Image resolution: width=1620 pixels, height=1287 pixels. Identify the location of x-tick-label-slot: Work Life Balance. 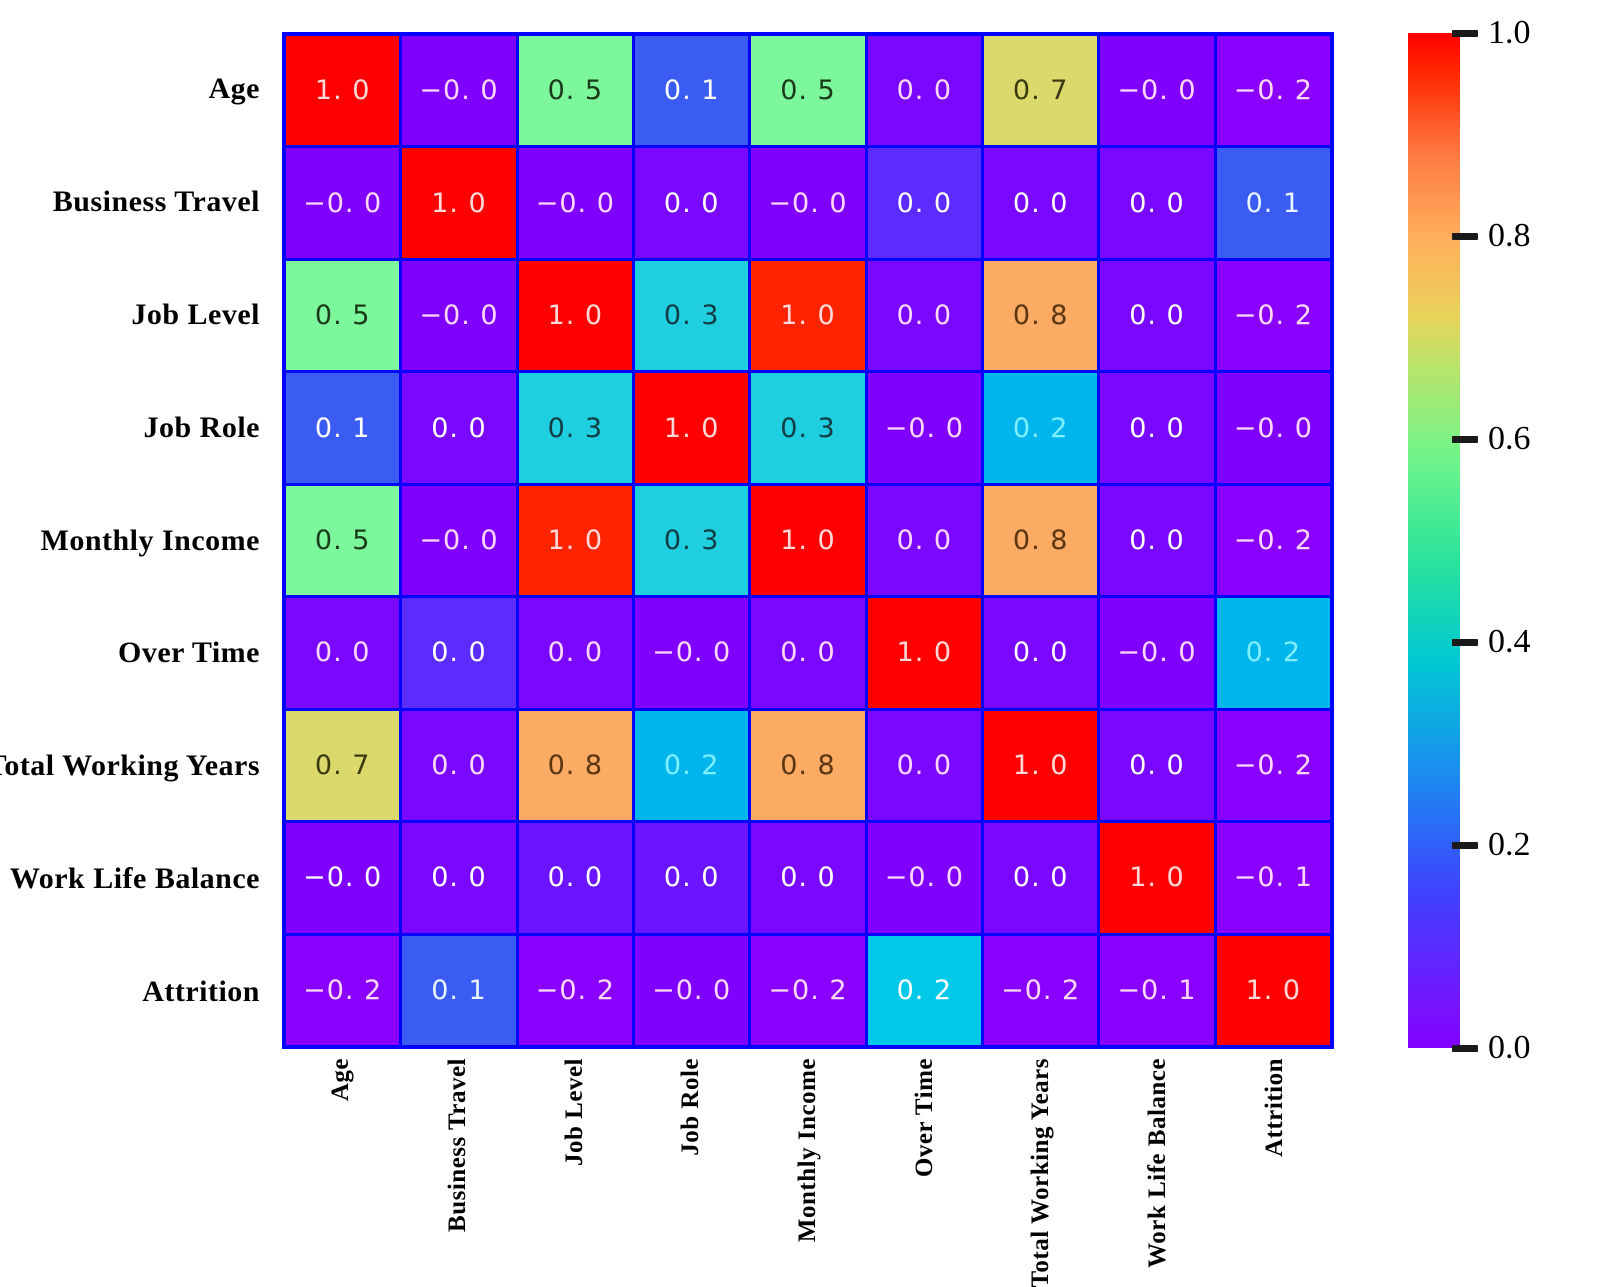
(1158, 1160).